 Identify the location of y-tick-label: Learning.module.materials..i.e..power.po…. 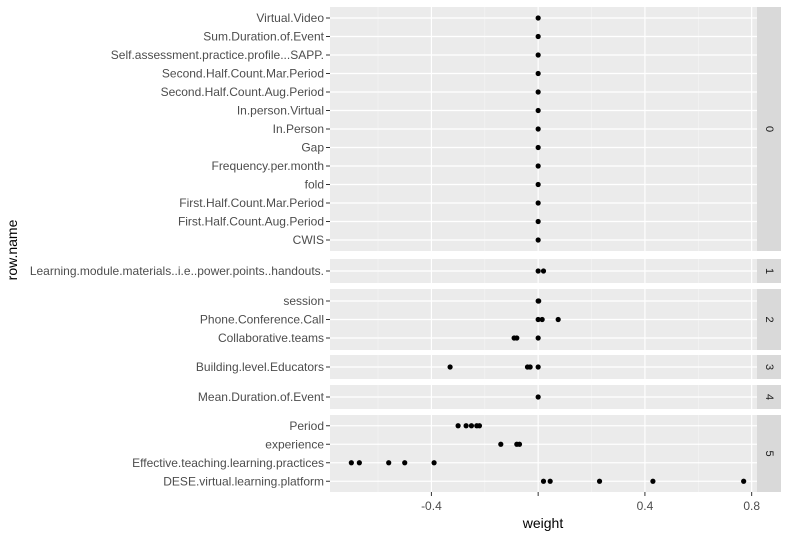
(177, 271).